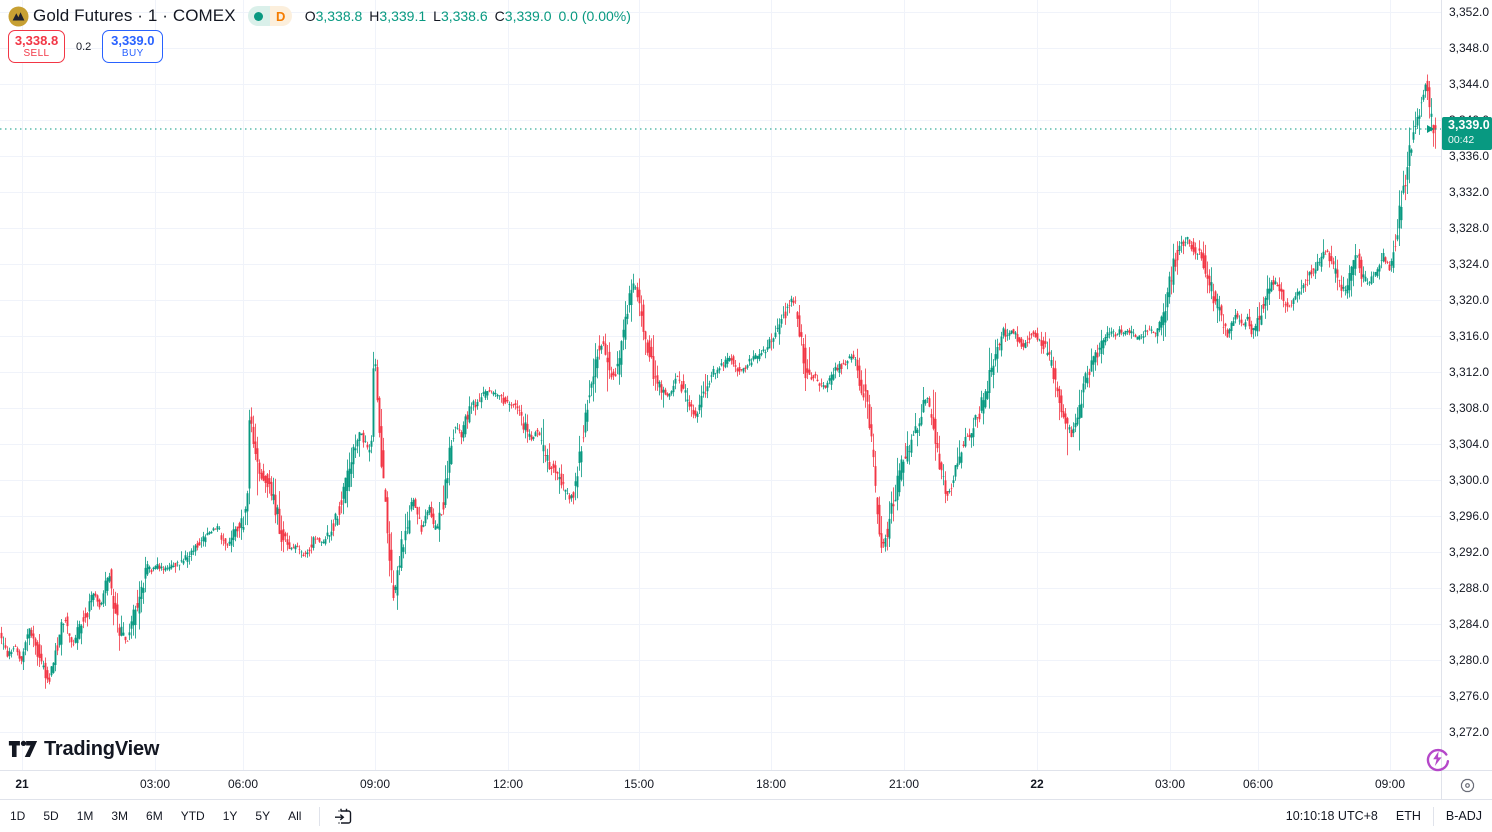 Image resolution: width=1492 pixels, height=832 pixels. I want to click on market-open-dot-icon, so click(259, 16).